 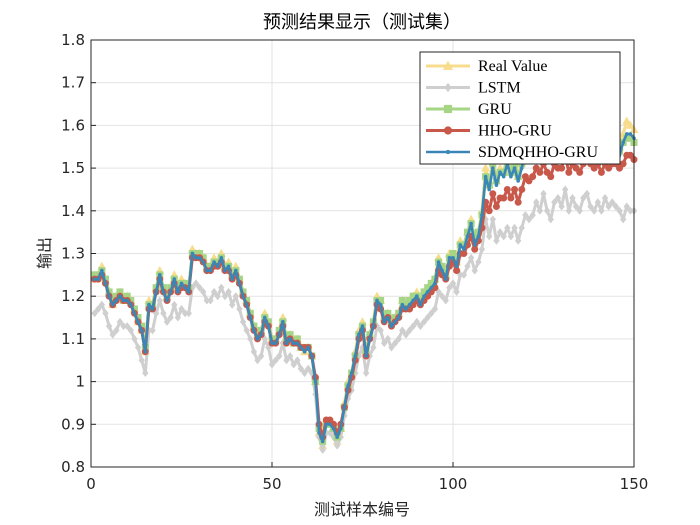 I want to click on y-tick-label: 0.8, so click(x=73, y=467).